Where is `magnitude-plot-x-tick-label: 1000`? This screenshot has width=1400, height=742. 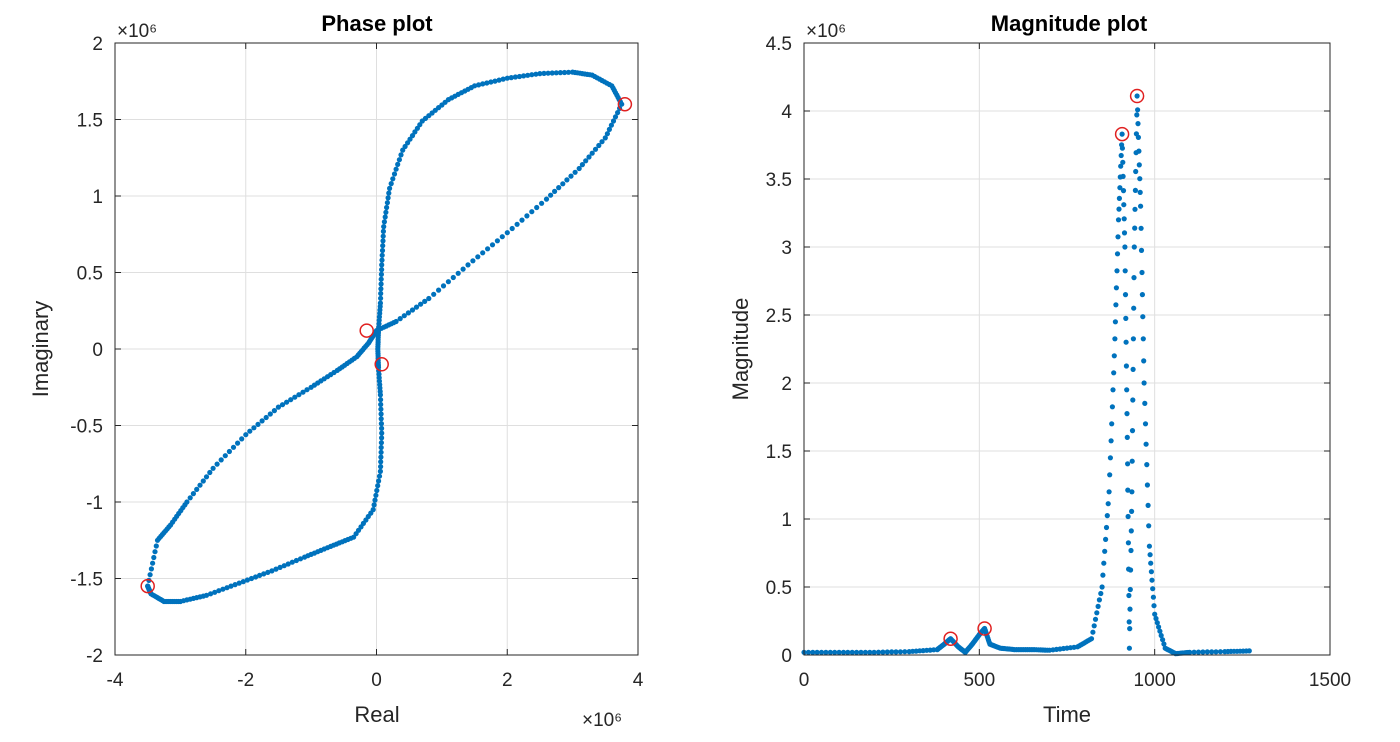
magnitude-plot-x-tick-label: 1000 is located at coordinates (1155, 680).